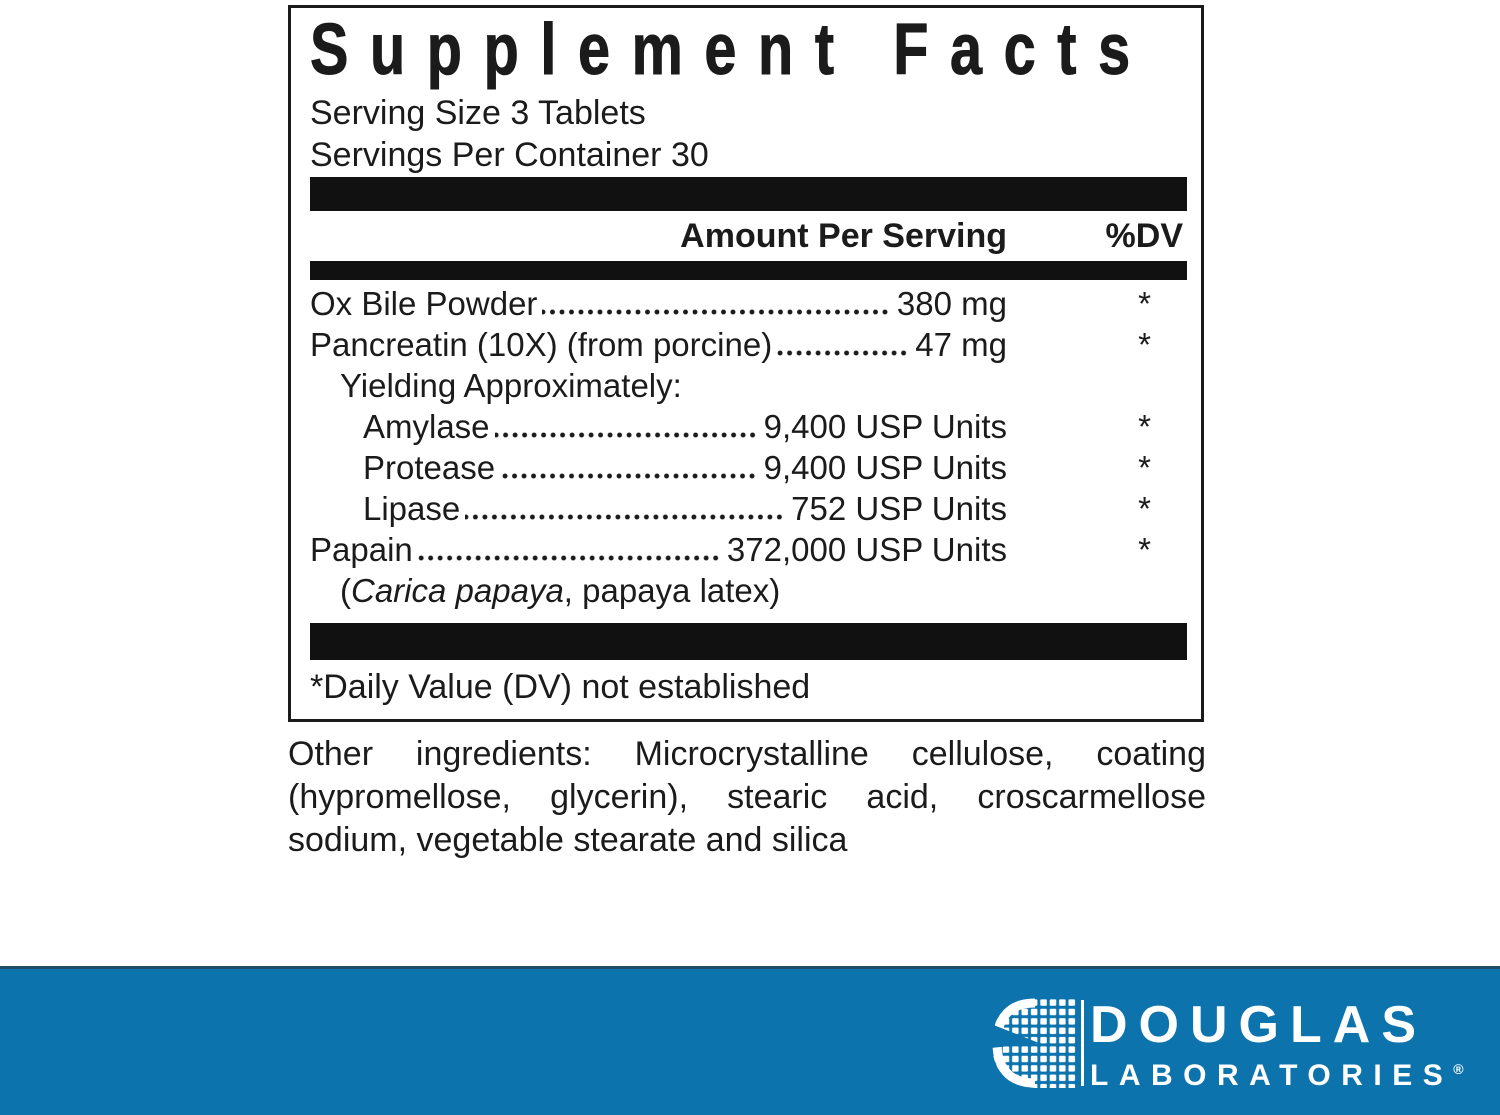  Describe the element at coordinates (866, 549) in the screenshot. I see `ingredient-amount: 372,000 USP Units` at that location.